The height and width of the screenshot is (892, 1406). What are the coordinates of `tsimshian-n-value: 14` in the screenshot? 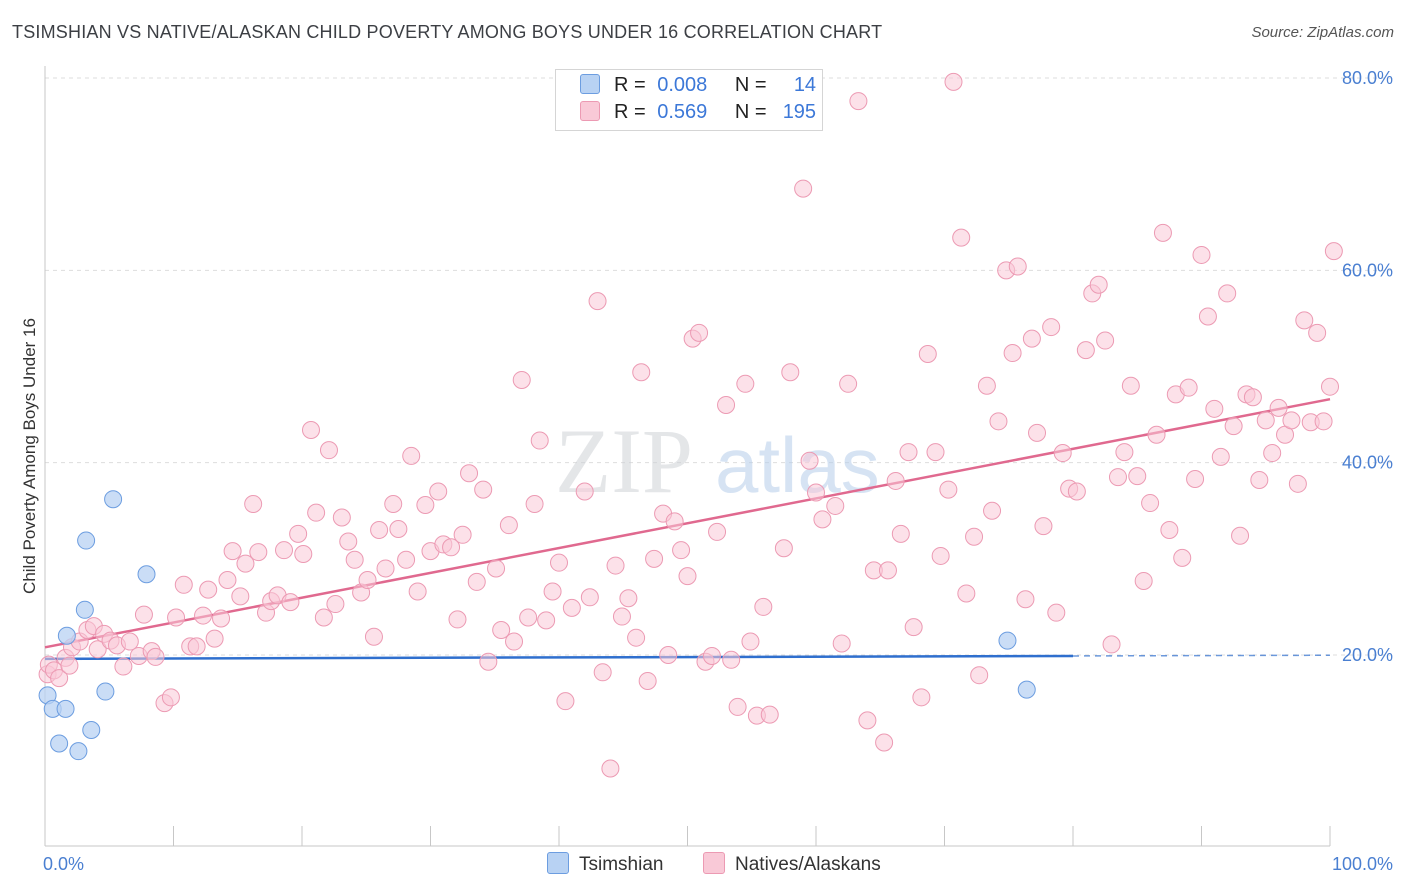 It's located at (805, 85).